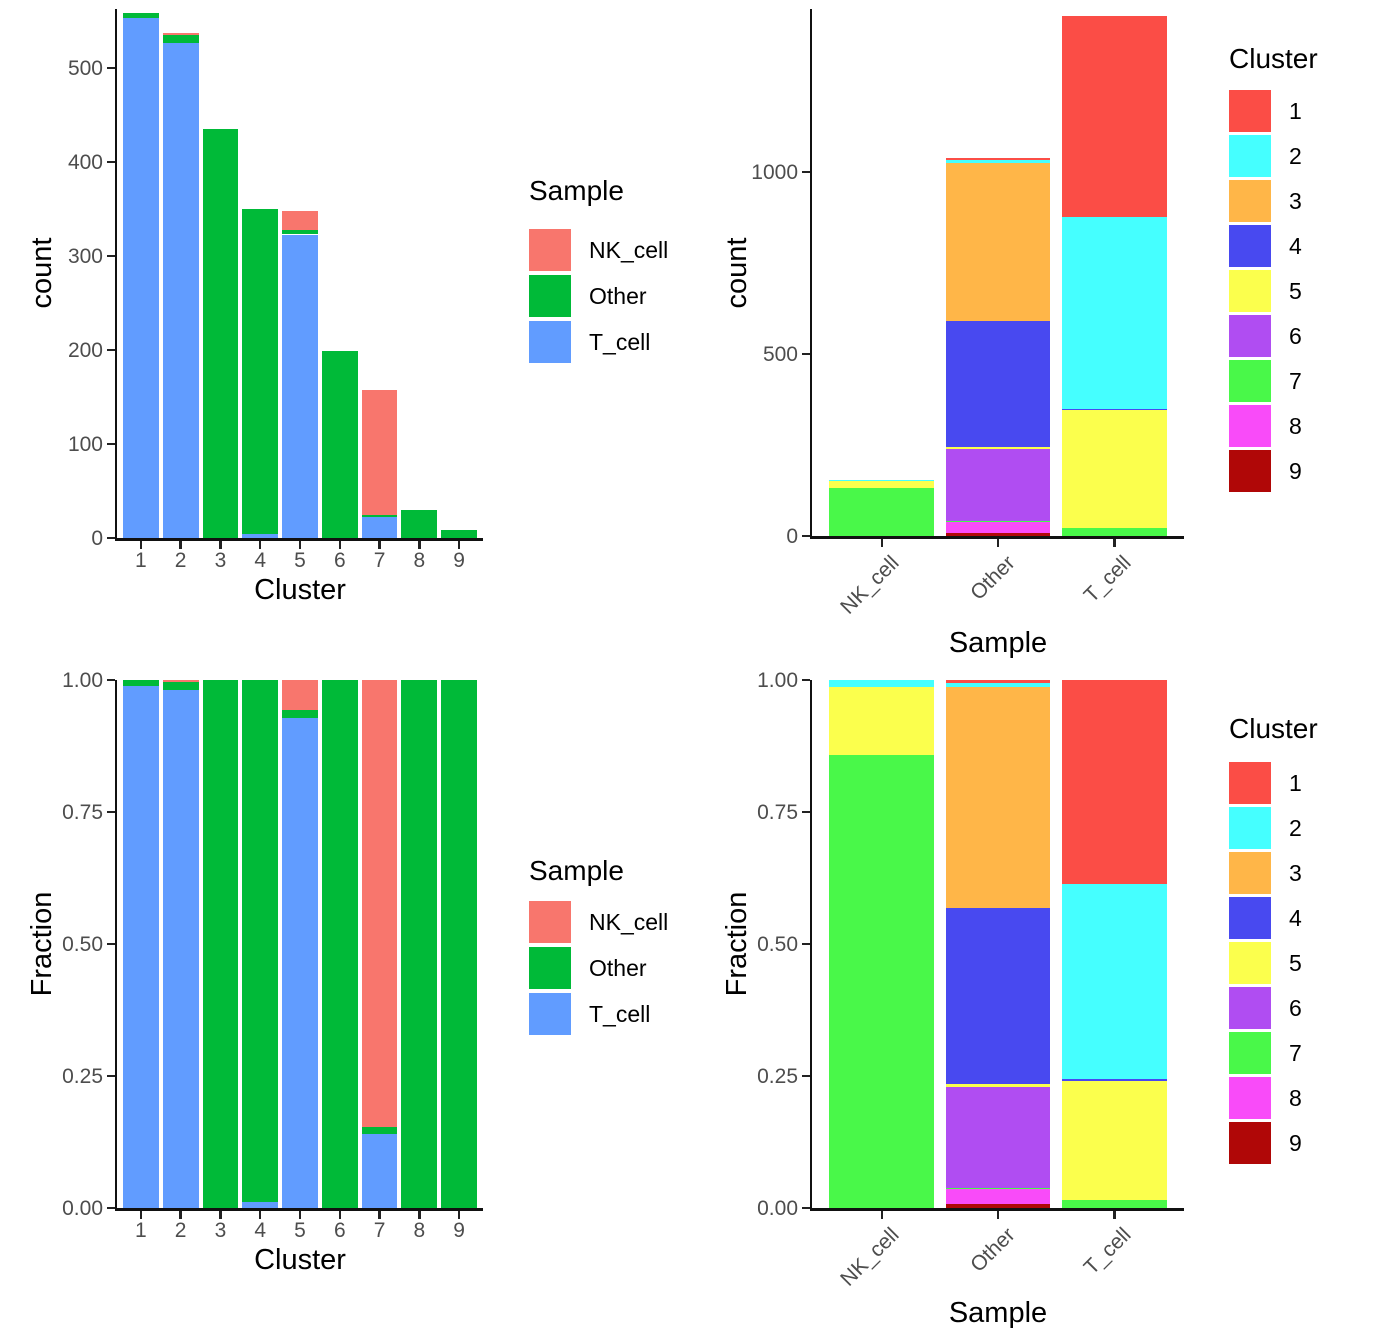 This screenshot has height=1344, width=1400. I want to click on bar-4-T_cell, so click(260, 536).